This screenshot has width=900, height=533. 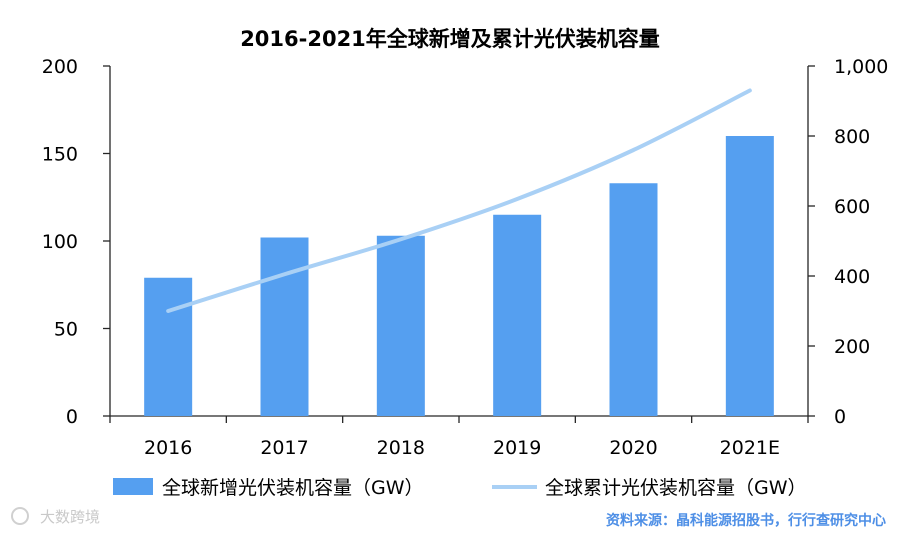 What do you see at coordinates (861, 242) in the screenshot?
I see `y-right-tick-labels: 0 200 400 600 800 1,000` at bounding box center [861, 242].